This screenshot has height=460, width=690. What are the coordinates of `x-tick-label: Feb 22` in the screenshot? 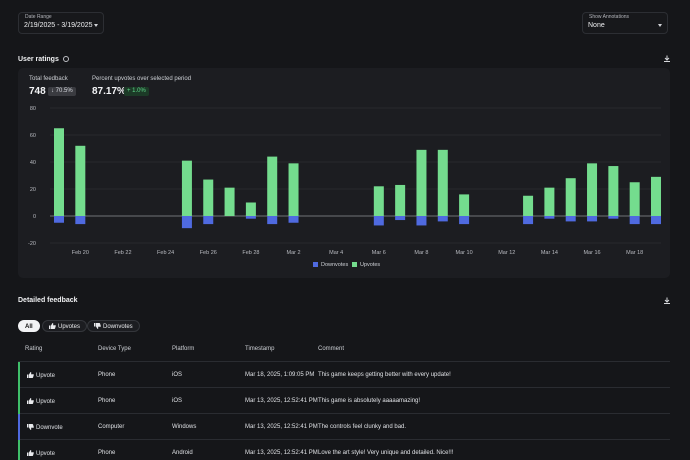 It's located at (122, 253).